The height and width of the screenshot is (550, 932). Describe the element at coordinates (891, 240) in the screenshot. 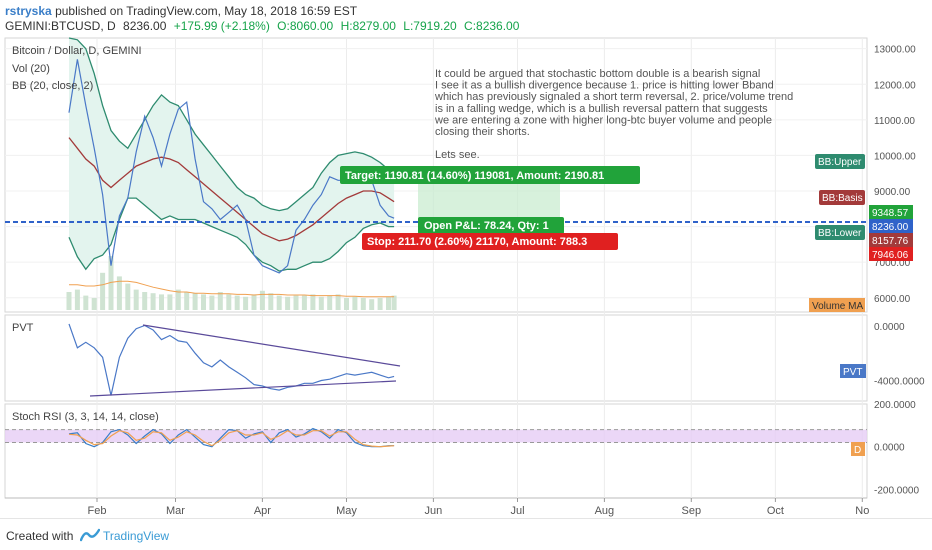

I see `basis-price-tag` at that location.